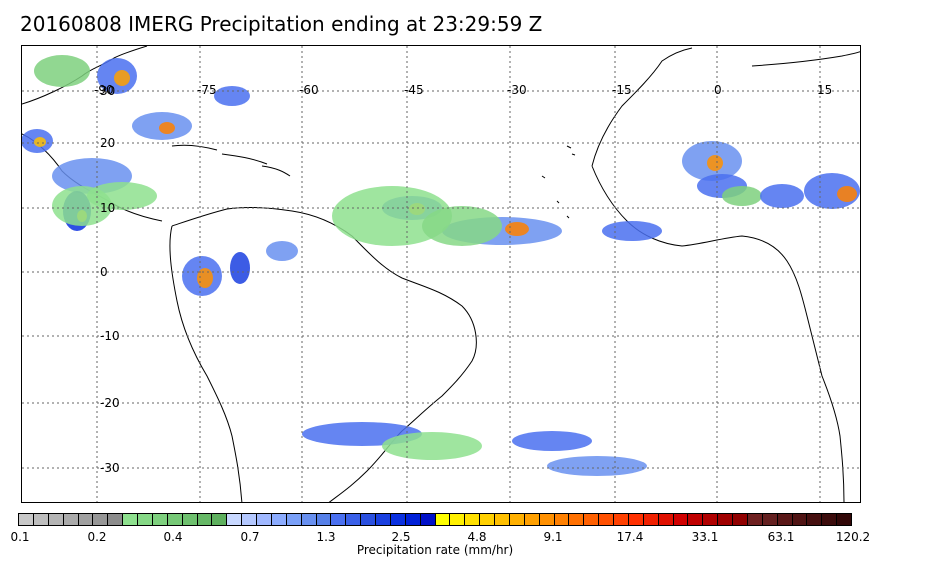  What do you see at coordinates (107, 208) in the screenshot?
I see `latitude-label: 10` at bounding box center [107, 208].